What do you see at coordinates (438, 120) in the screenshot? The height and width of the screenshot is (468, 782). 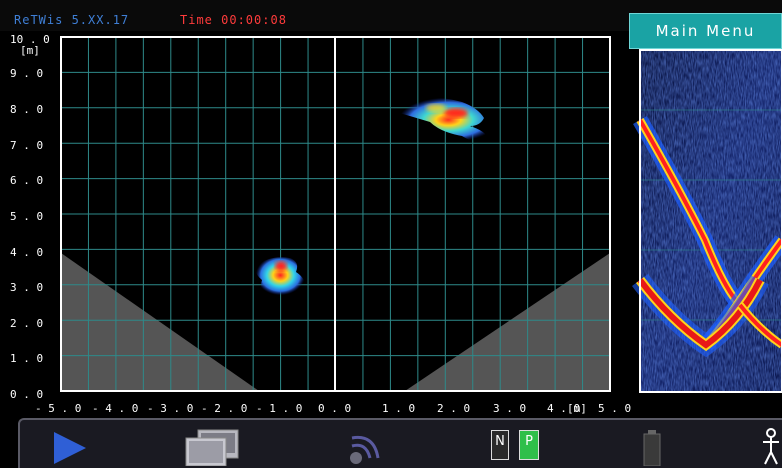 I see `target-blob-far` at bounding box center [438, 120].